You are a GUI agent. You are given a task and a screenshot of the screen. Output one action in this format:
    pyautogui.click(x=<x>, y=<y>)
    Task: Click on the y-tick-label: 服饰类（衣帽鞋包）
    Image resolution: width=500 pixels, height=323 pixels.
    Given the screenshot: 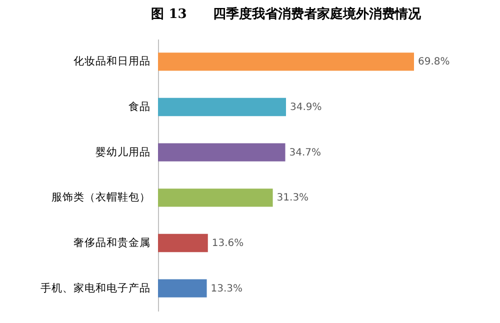 What is the action you would take?
    pyautogui.click(x=101, y=197)
    